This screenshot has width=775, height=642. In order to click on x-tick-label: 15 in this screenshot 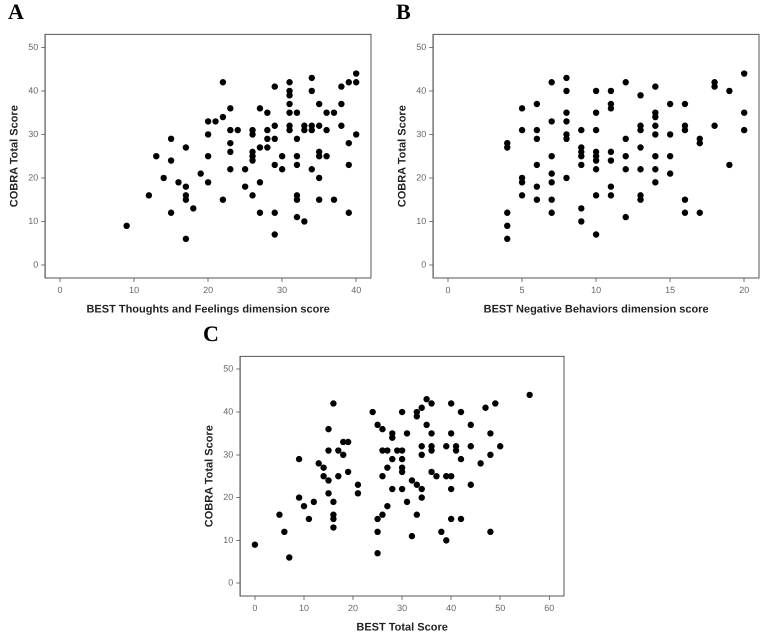, I will do `click(670, 289)`.